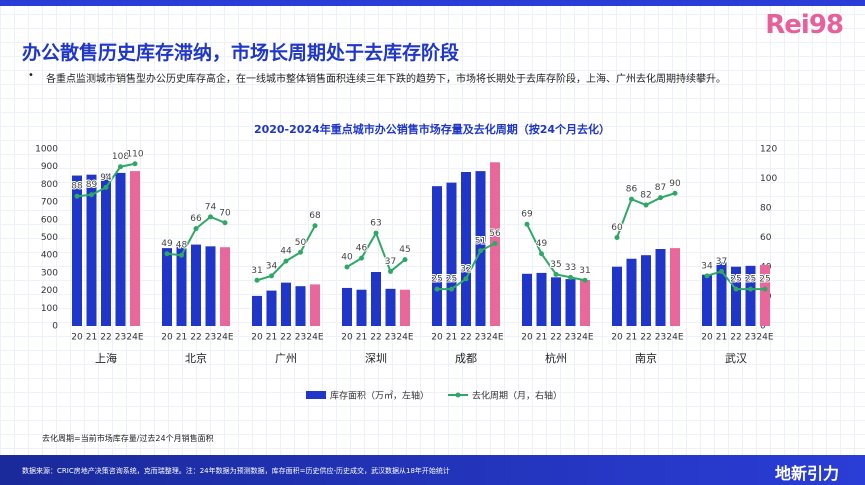 Image resolution: width=865 pixels, height=485 pixels. I want to click on data-label: 60, so click(617, 228).